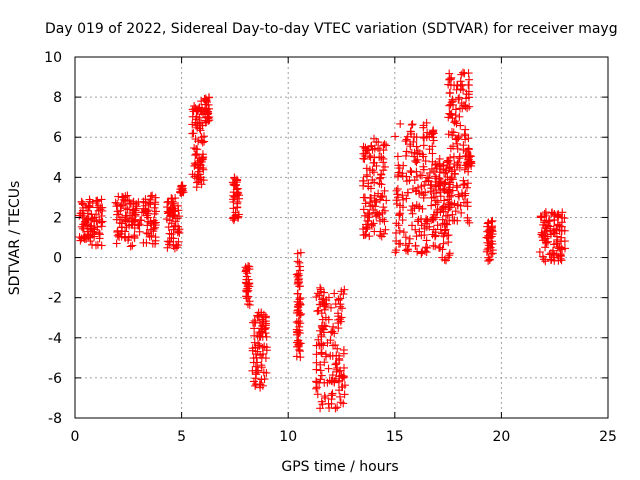 The height and width of the screenshot is (480, 640). I want to click on x-tick-label: 10, so click(288, 437).